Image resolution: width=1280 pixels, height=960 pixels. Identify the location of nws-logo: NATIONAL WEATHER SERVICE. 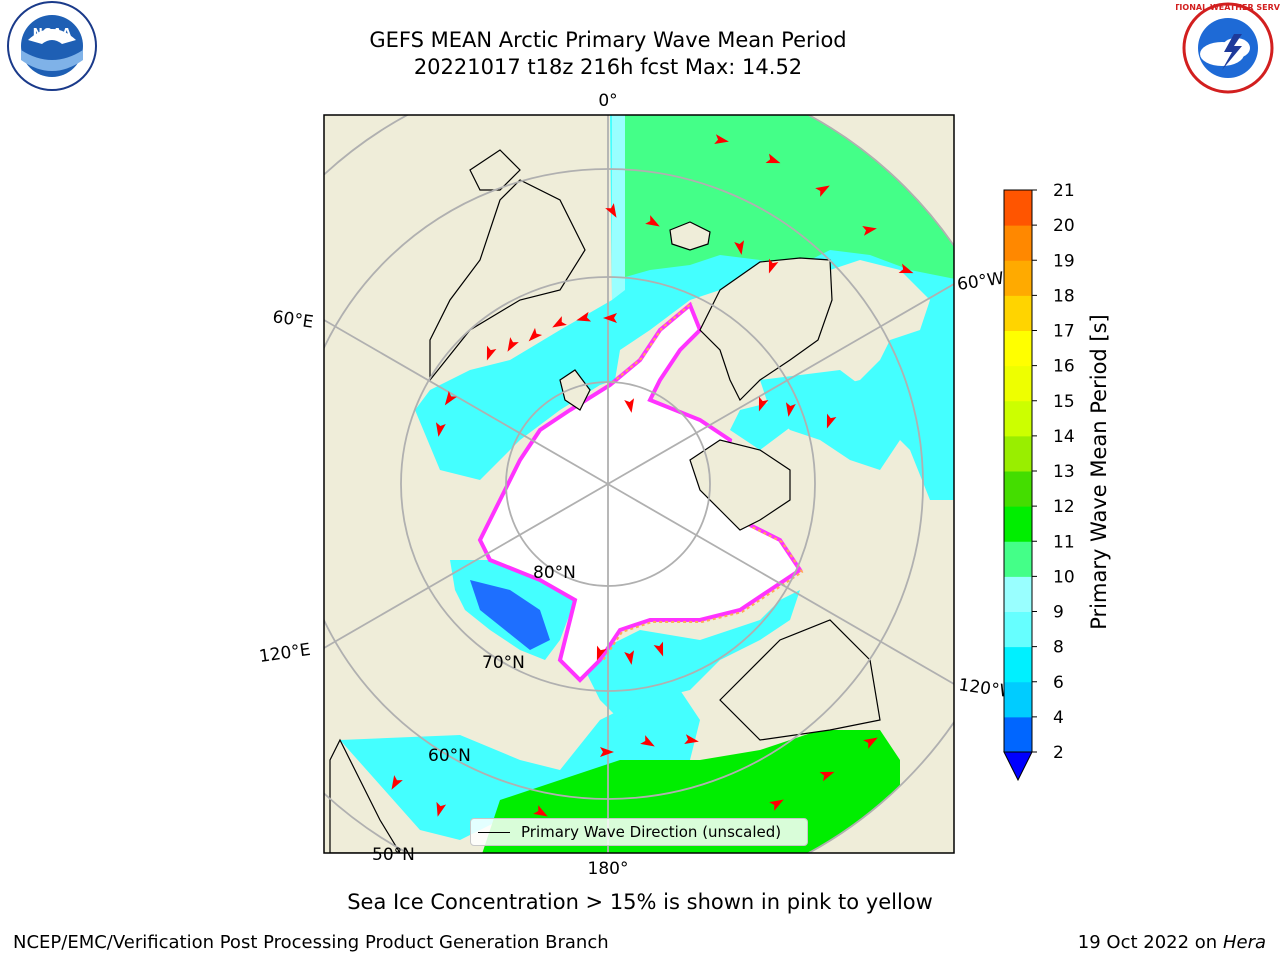
(1228, 48).